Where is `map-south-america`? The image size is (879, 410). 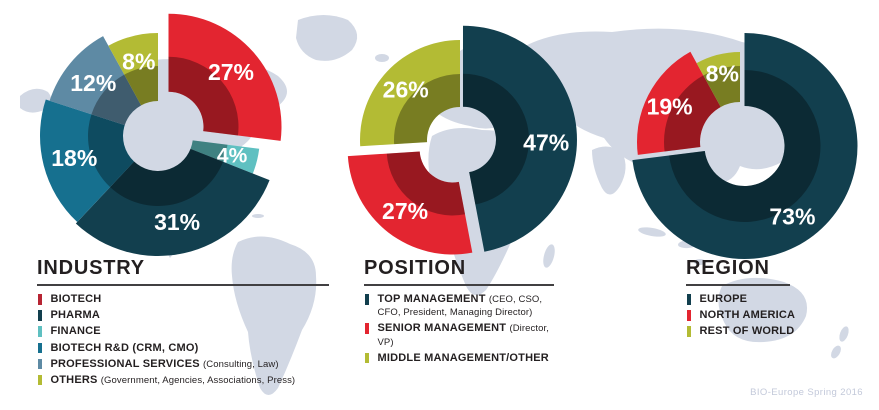
map-south-america is located at coordinates (274, 315).